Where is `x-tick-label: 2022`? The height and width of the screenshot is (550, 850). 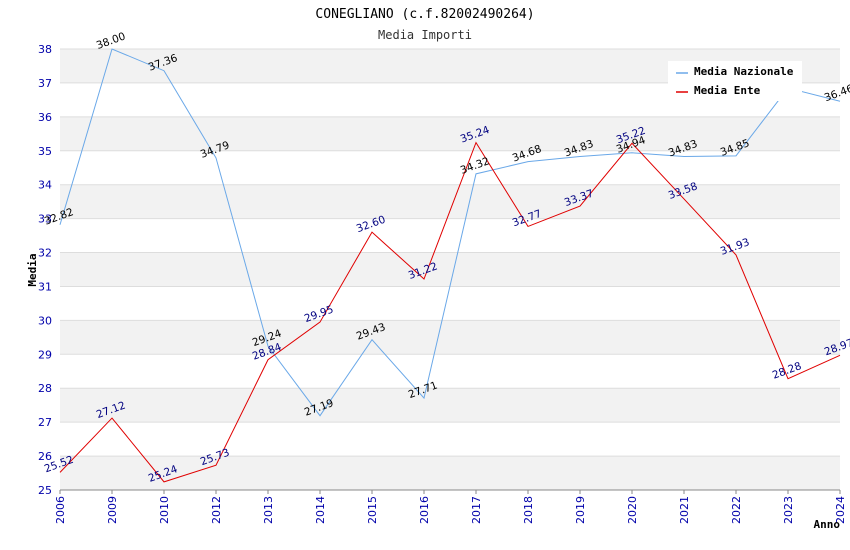 x-tick-label: 2022 is located at coordinates (736, 510).